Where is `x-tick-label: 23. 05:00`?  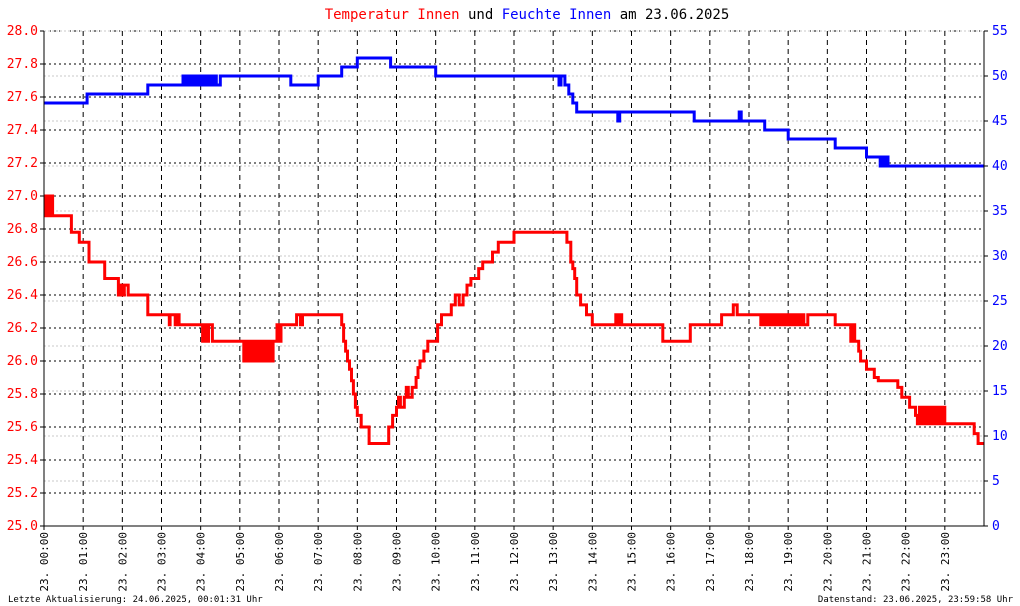 x-tick-label: 23. 05:00 is located at coordinates (240, 562).